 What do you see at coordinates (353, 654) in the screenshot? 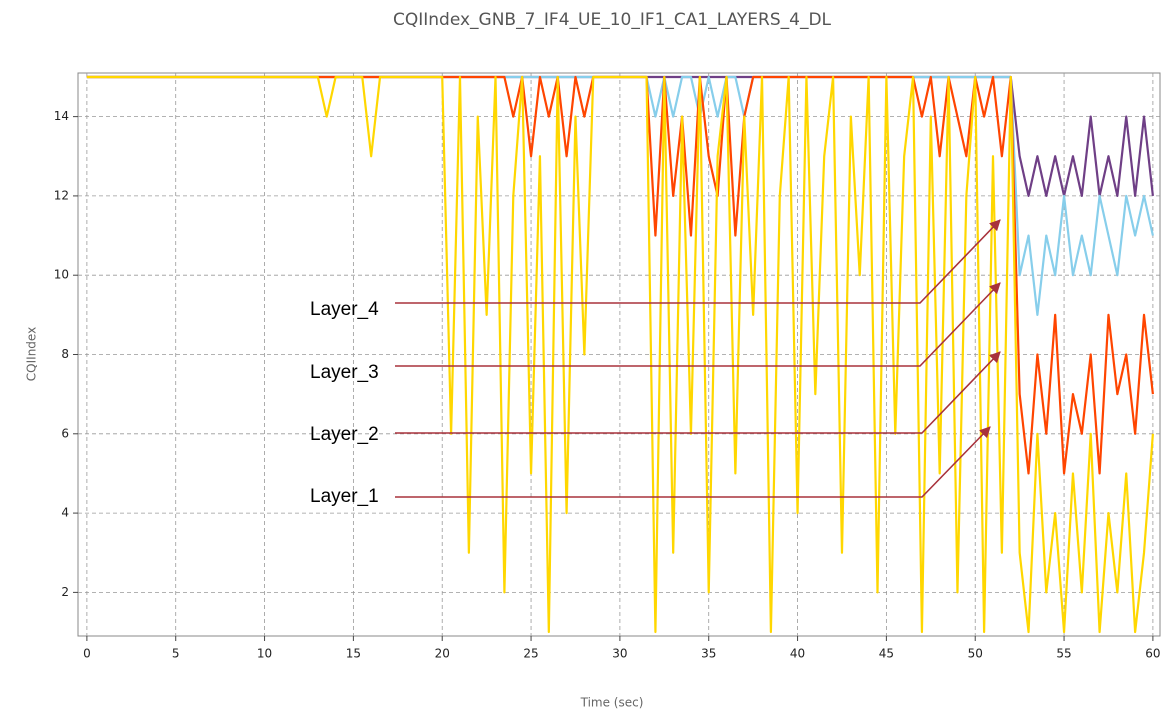
I see `x-tick-label: 15` at bounding box center [353, 654].